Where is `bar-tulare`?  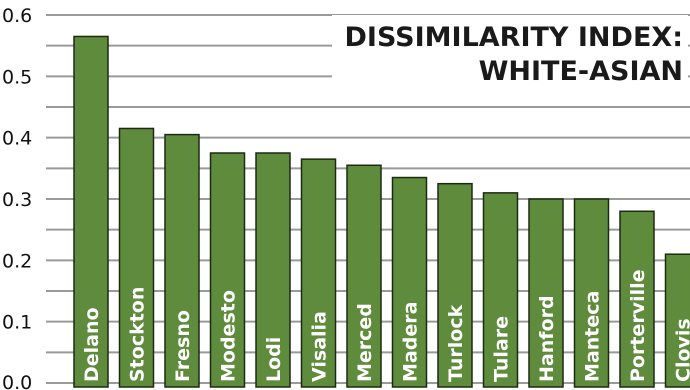
bar-tulare is located at coordinates (500, 290).